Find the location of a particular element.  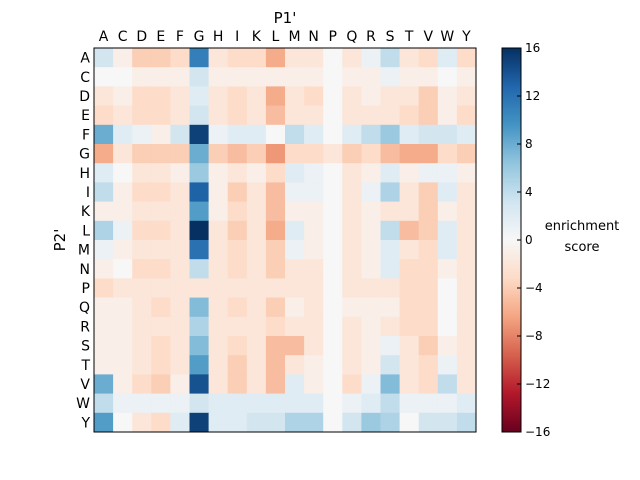

y-tick-label: L is located at coordinates (86, 231).